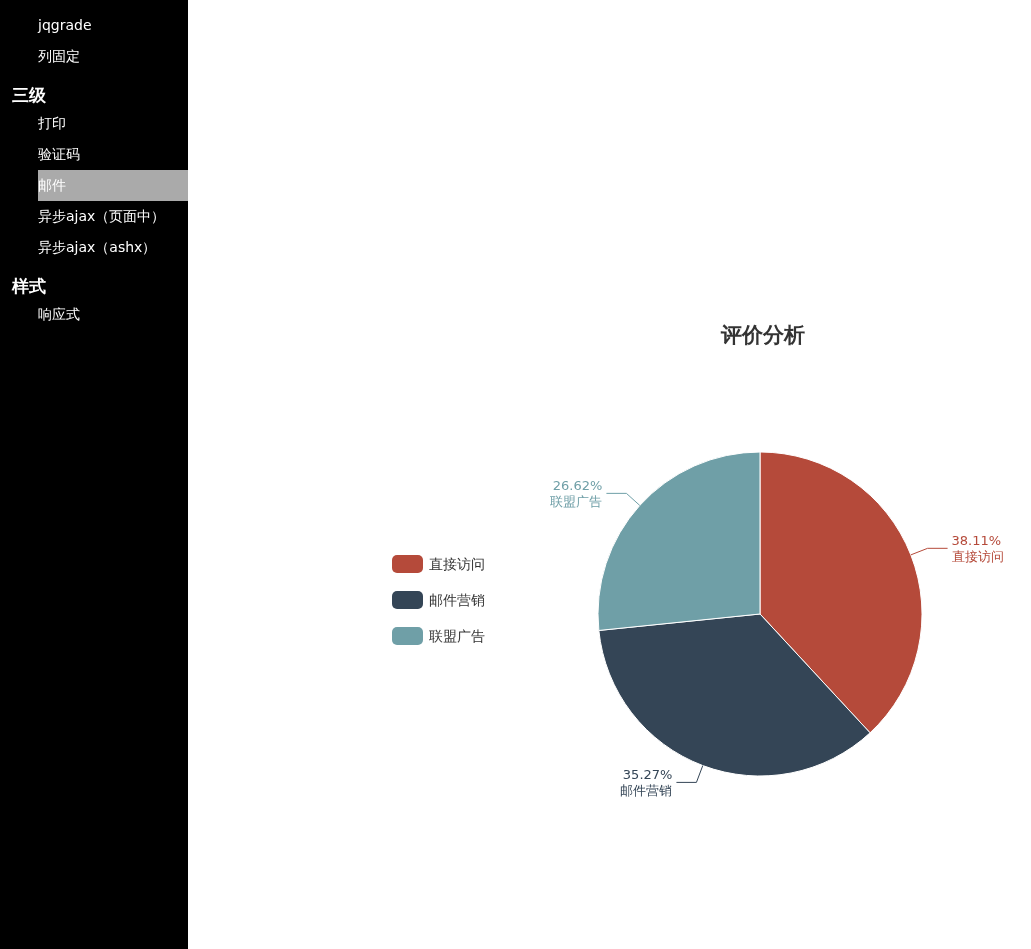  I want to click on data-label: 38.11%, so click(976, 541).